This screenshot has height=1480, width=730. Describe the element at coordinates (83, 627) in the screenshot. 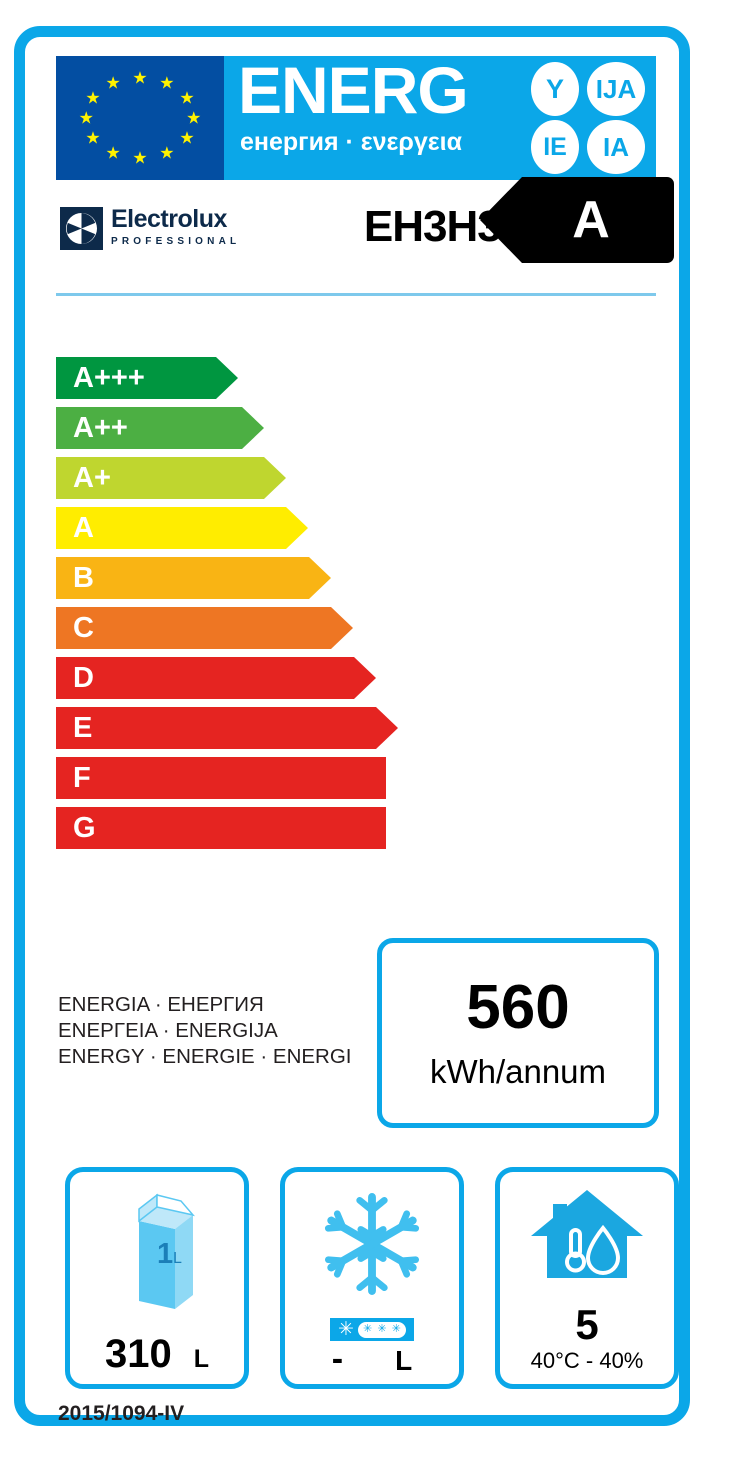

I see `energy-class-label: C` at that location.